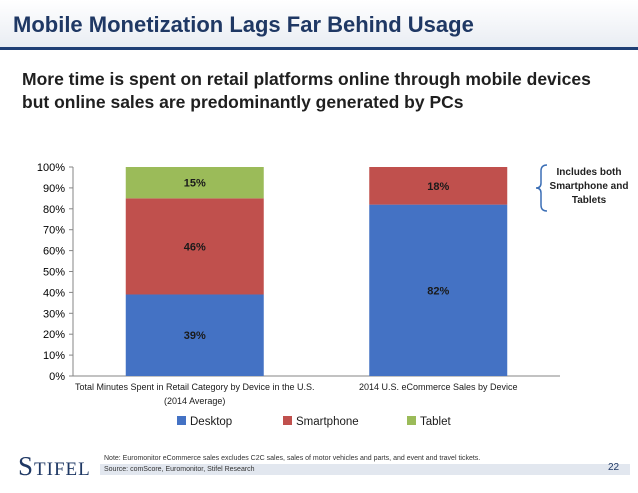 This screenshot has width=638, height=493. I want to click on legend-swatch-smartphone, so click(287, 420).